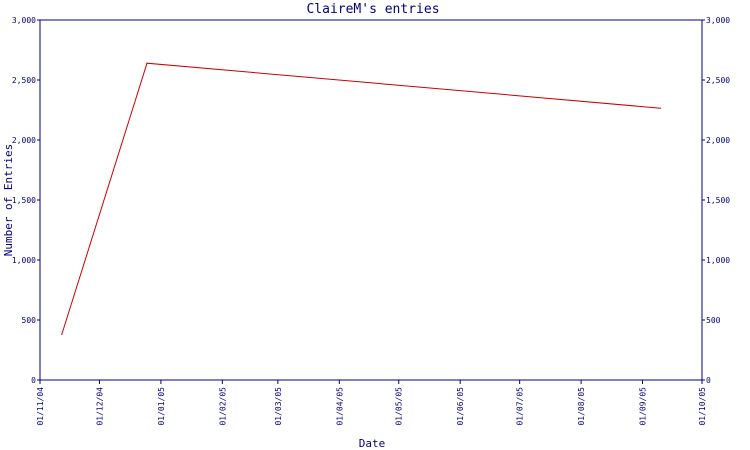  I want to click on x-tick-label: 01/07/05, so click(520, 406).